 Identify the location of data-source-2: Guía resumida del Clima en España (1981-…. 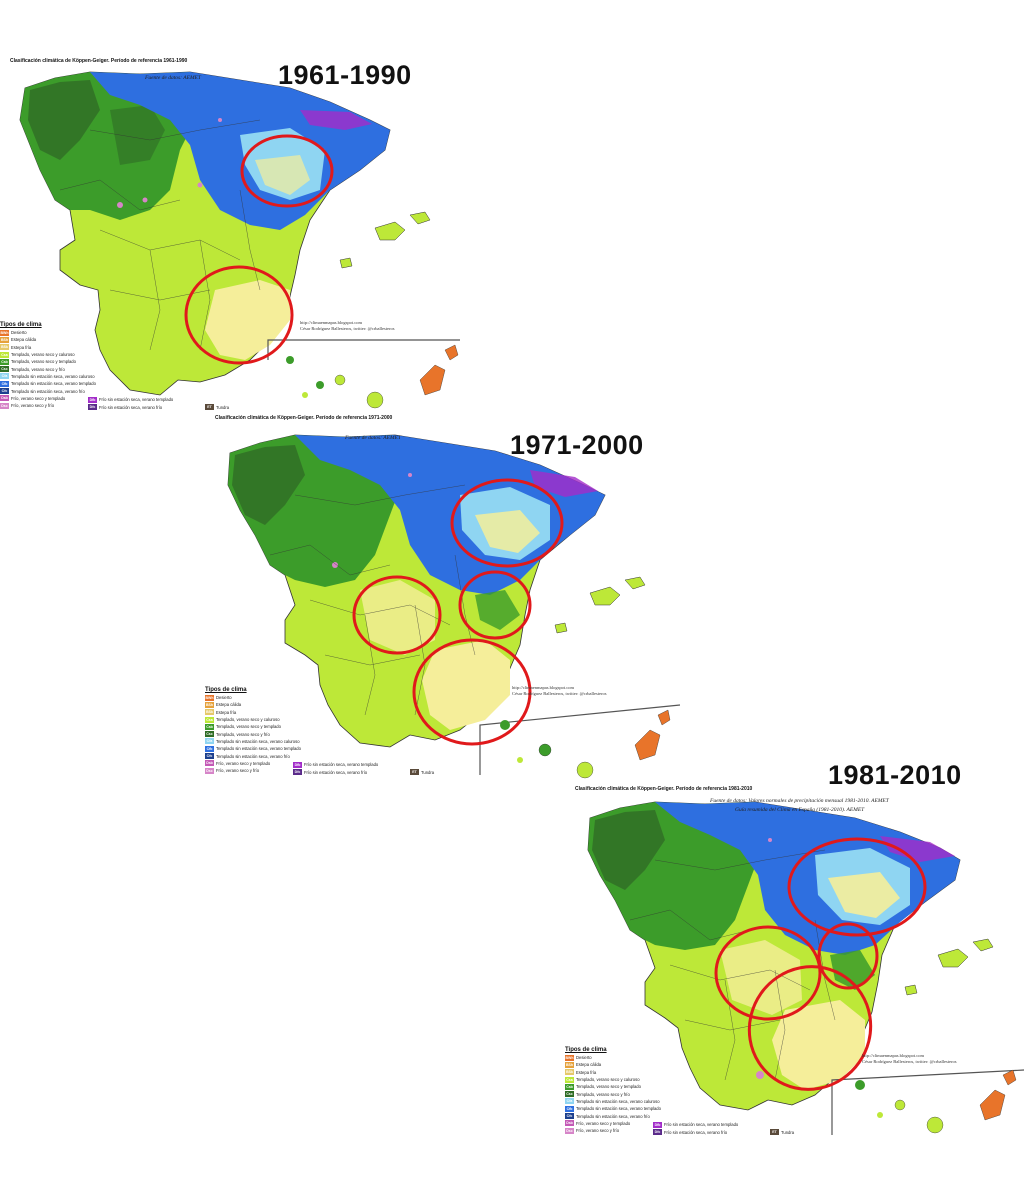
(800, 810).